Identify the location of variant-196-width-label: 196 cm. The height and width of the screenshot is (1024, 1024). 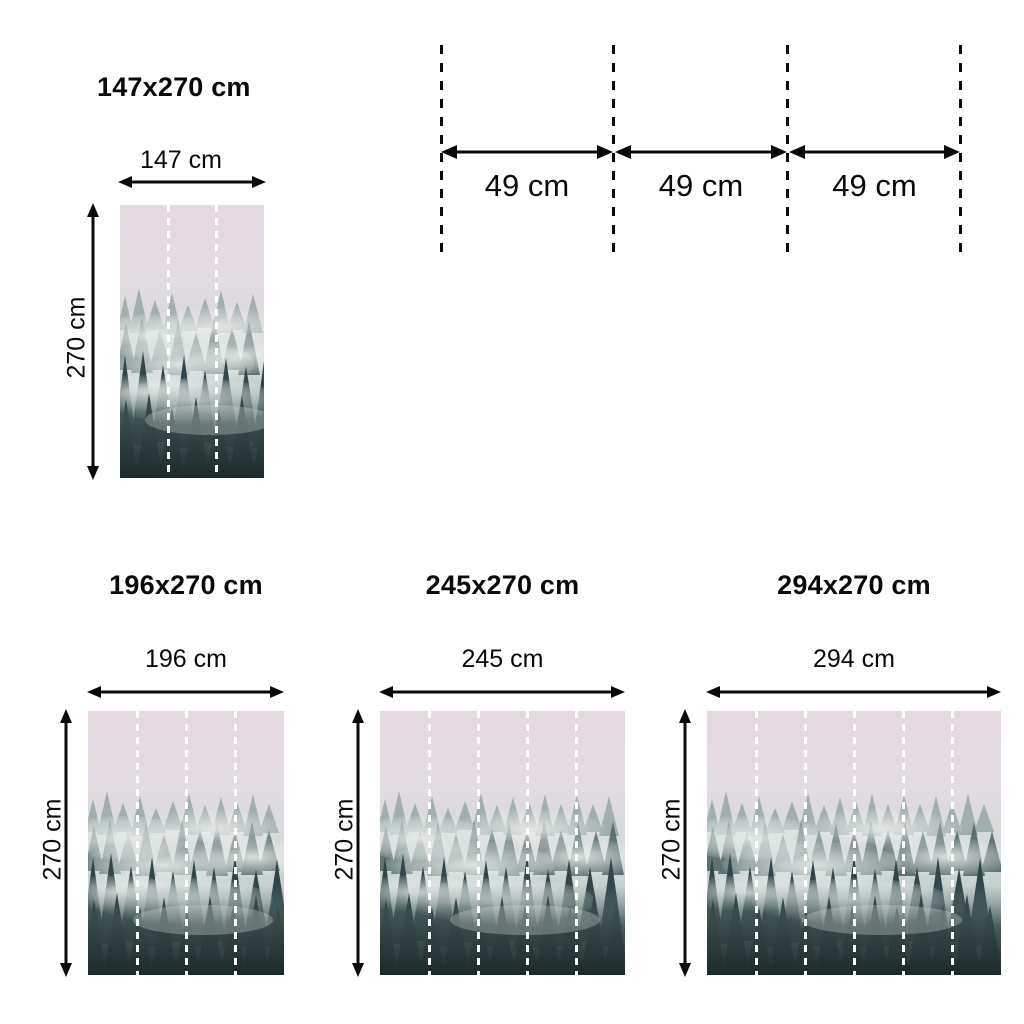
(186, 659).